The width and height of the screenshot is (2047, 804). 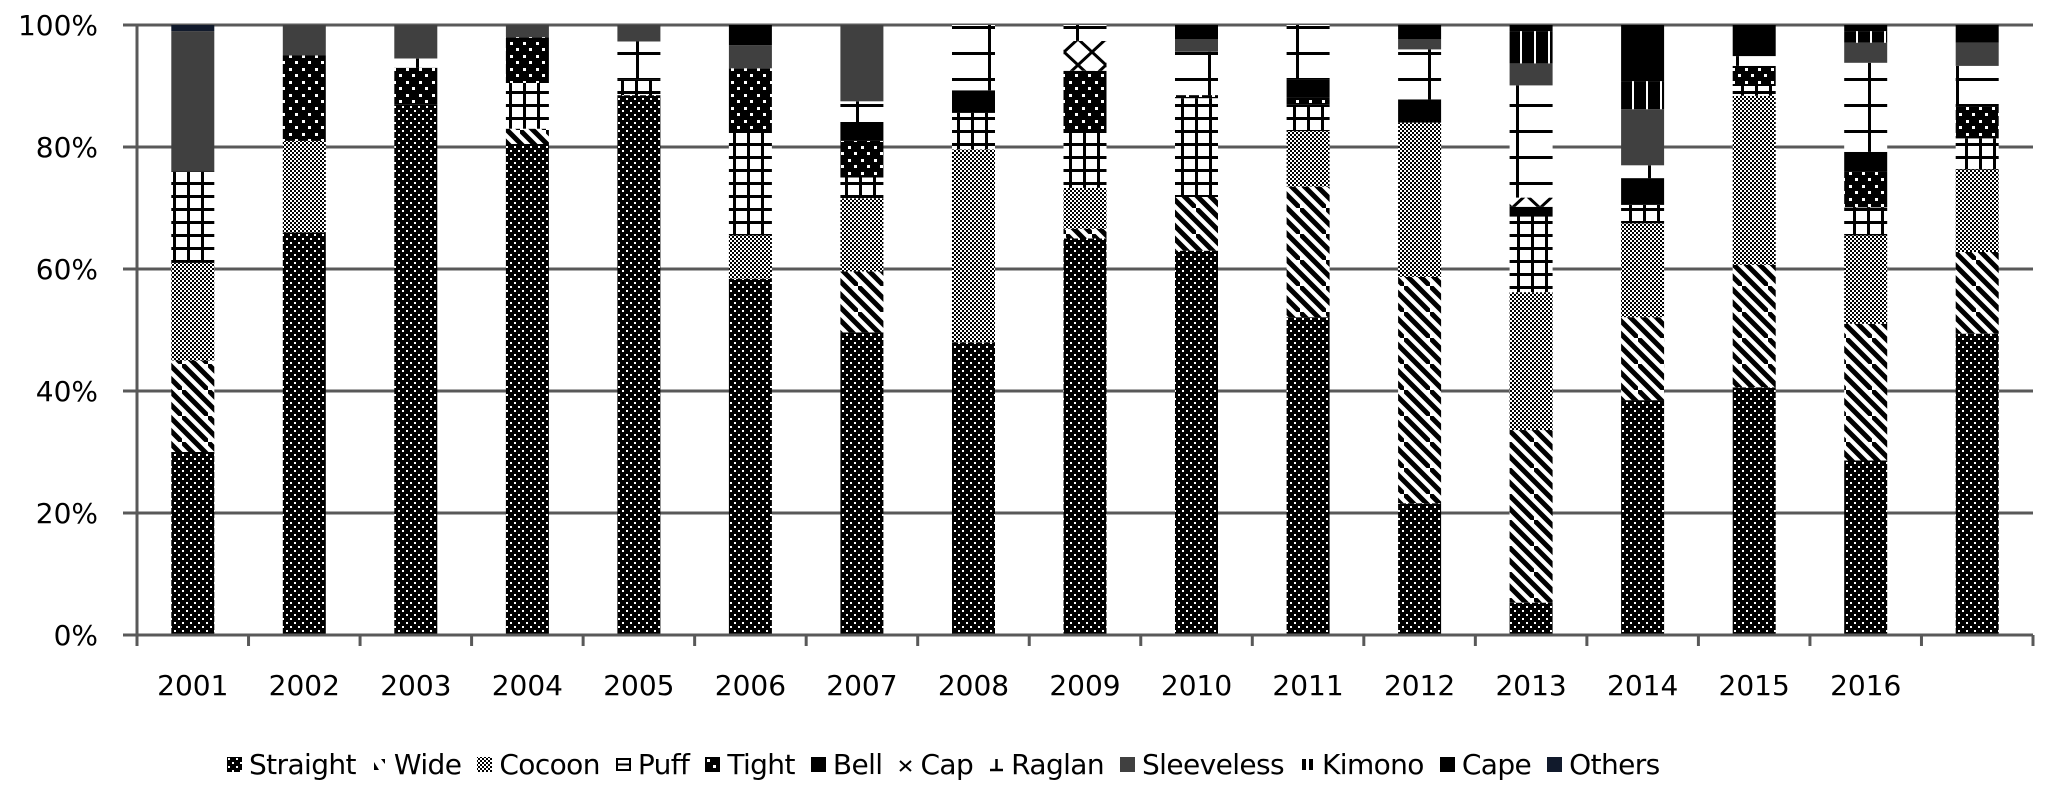 What do you see at coordinates (1419, 685) in the screenshot?
I see `x-tick-label: 2012` at bounding box center [1419, 685].